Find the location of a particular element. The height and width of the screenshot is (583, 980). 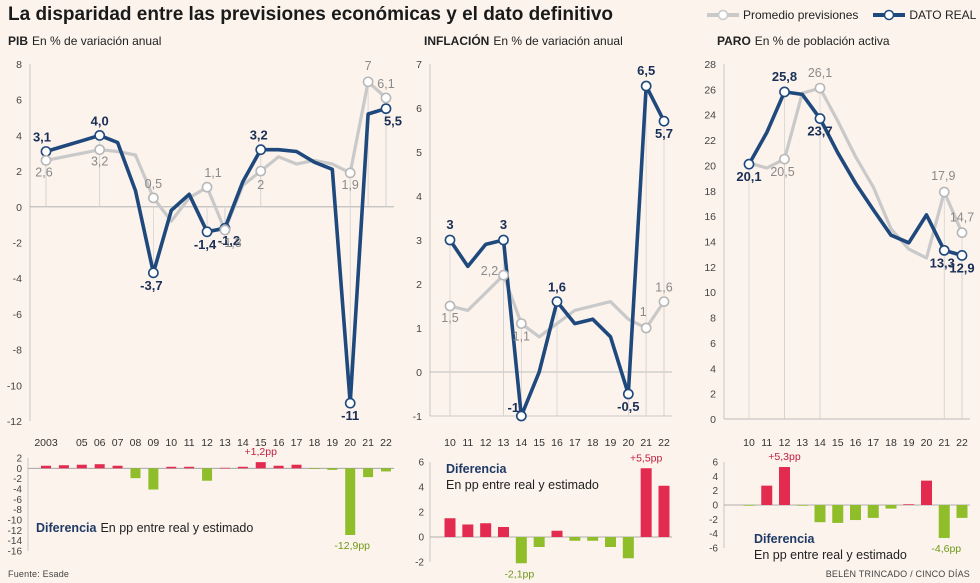

data-label-real: 3,1 is located at coordinates (42, 136).